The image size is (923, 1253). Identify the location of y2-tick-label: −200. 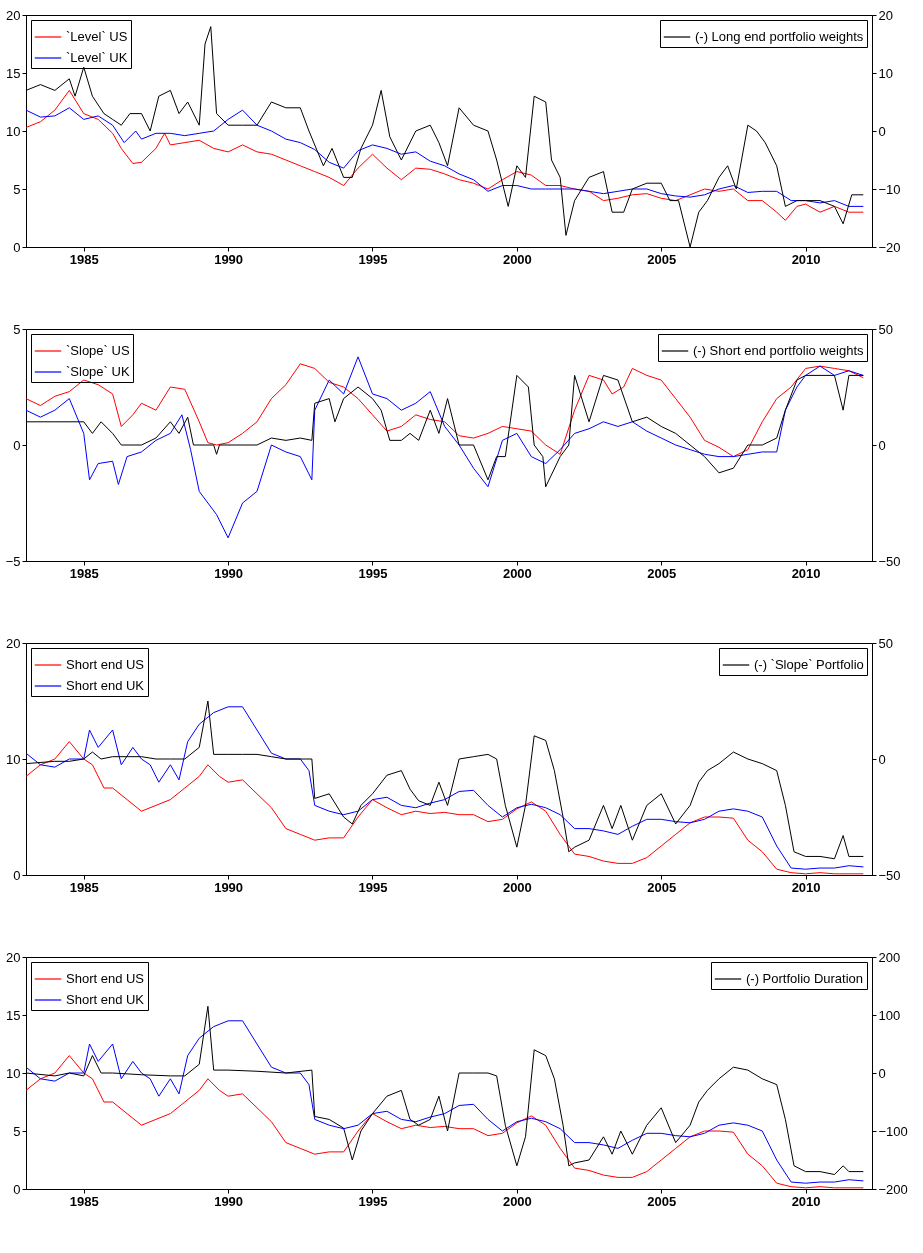
(893, 1189).